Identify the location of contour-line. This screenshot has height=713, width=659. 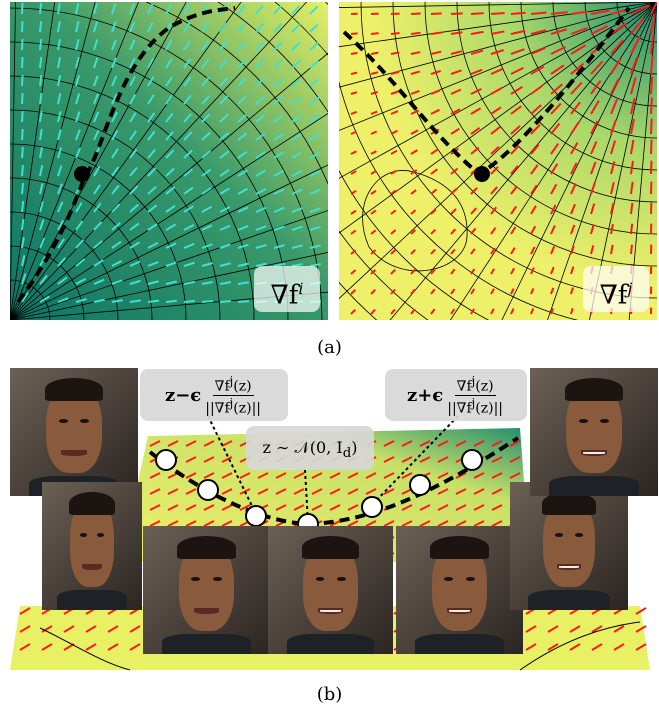
(30, 300).